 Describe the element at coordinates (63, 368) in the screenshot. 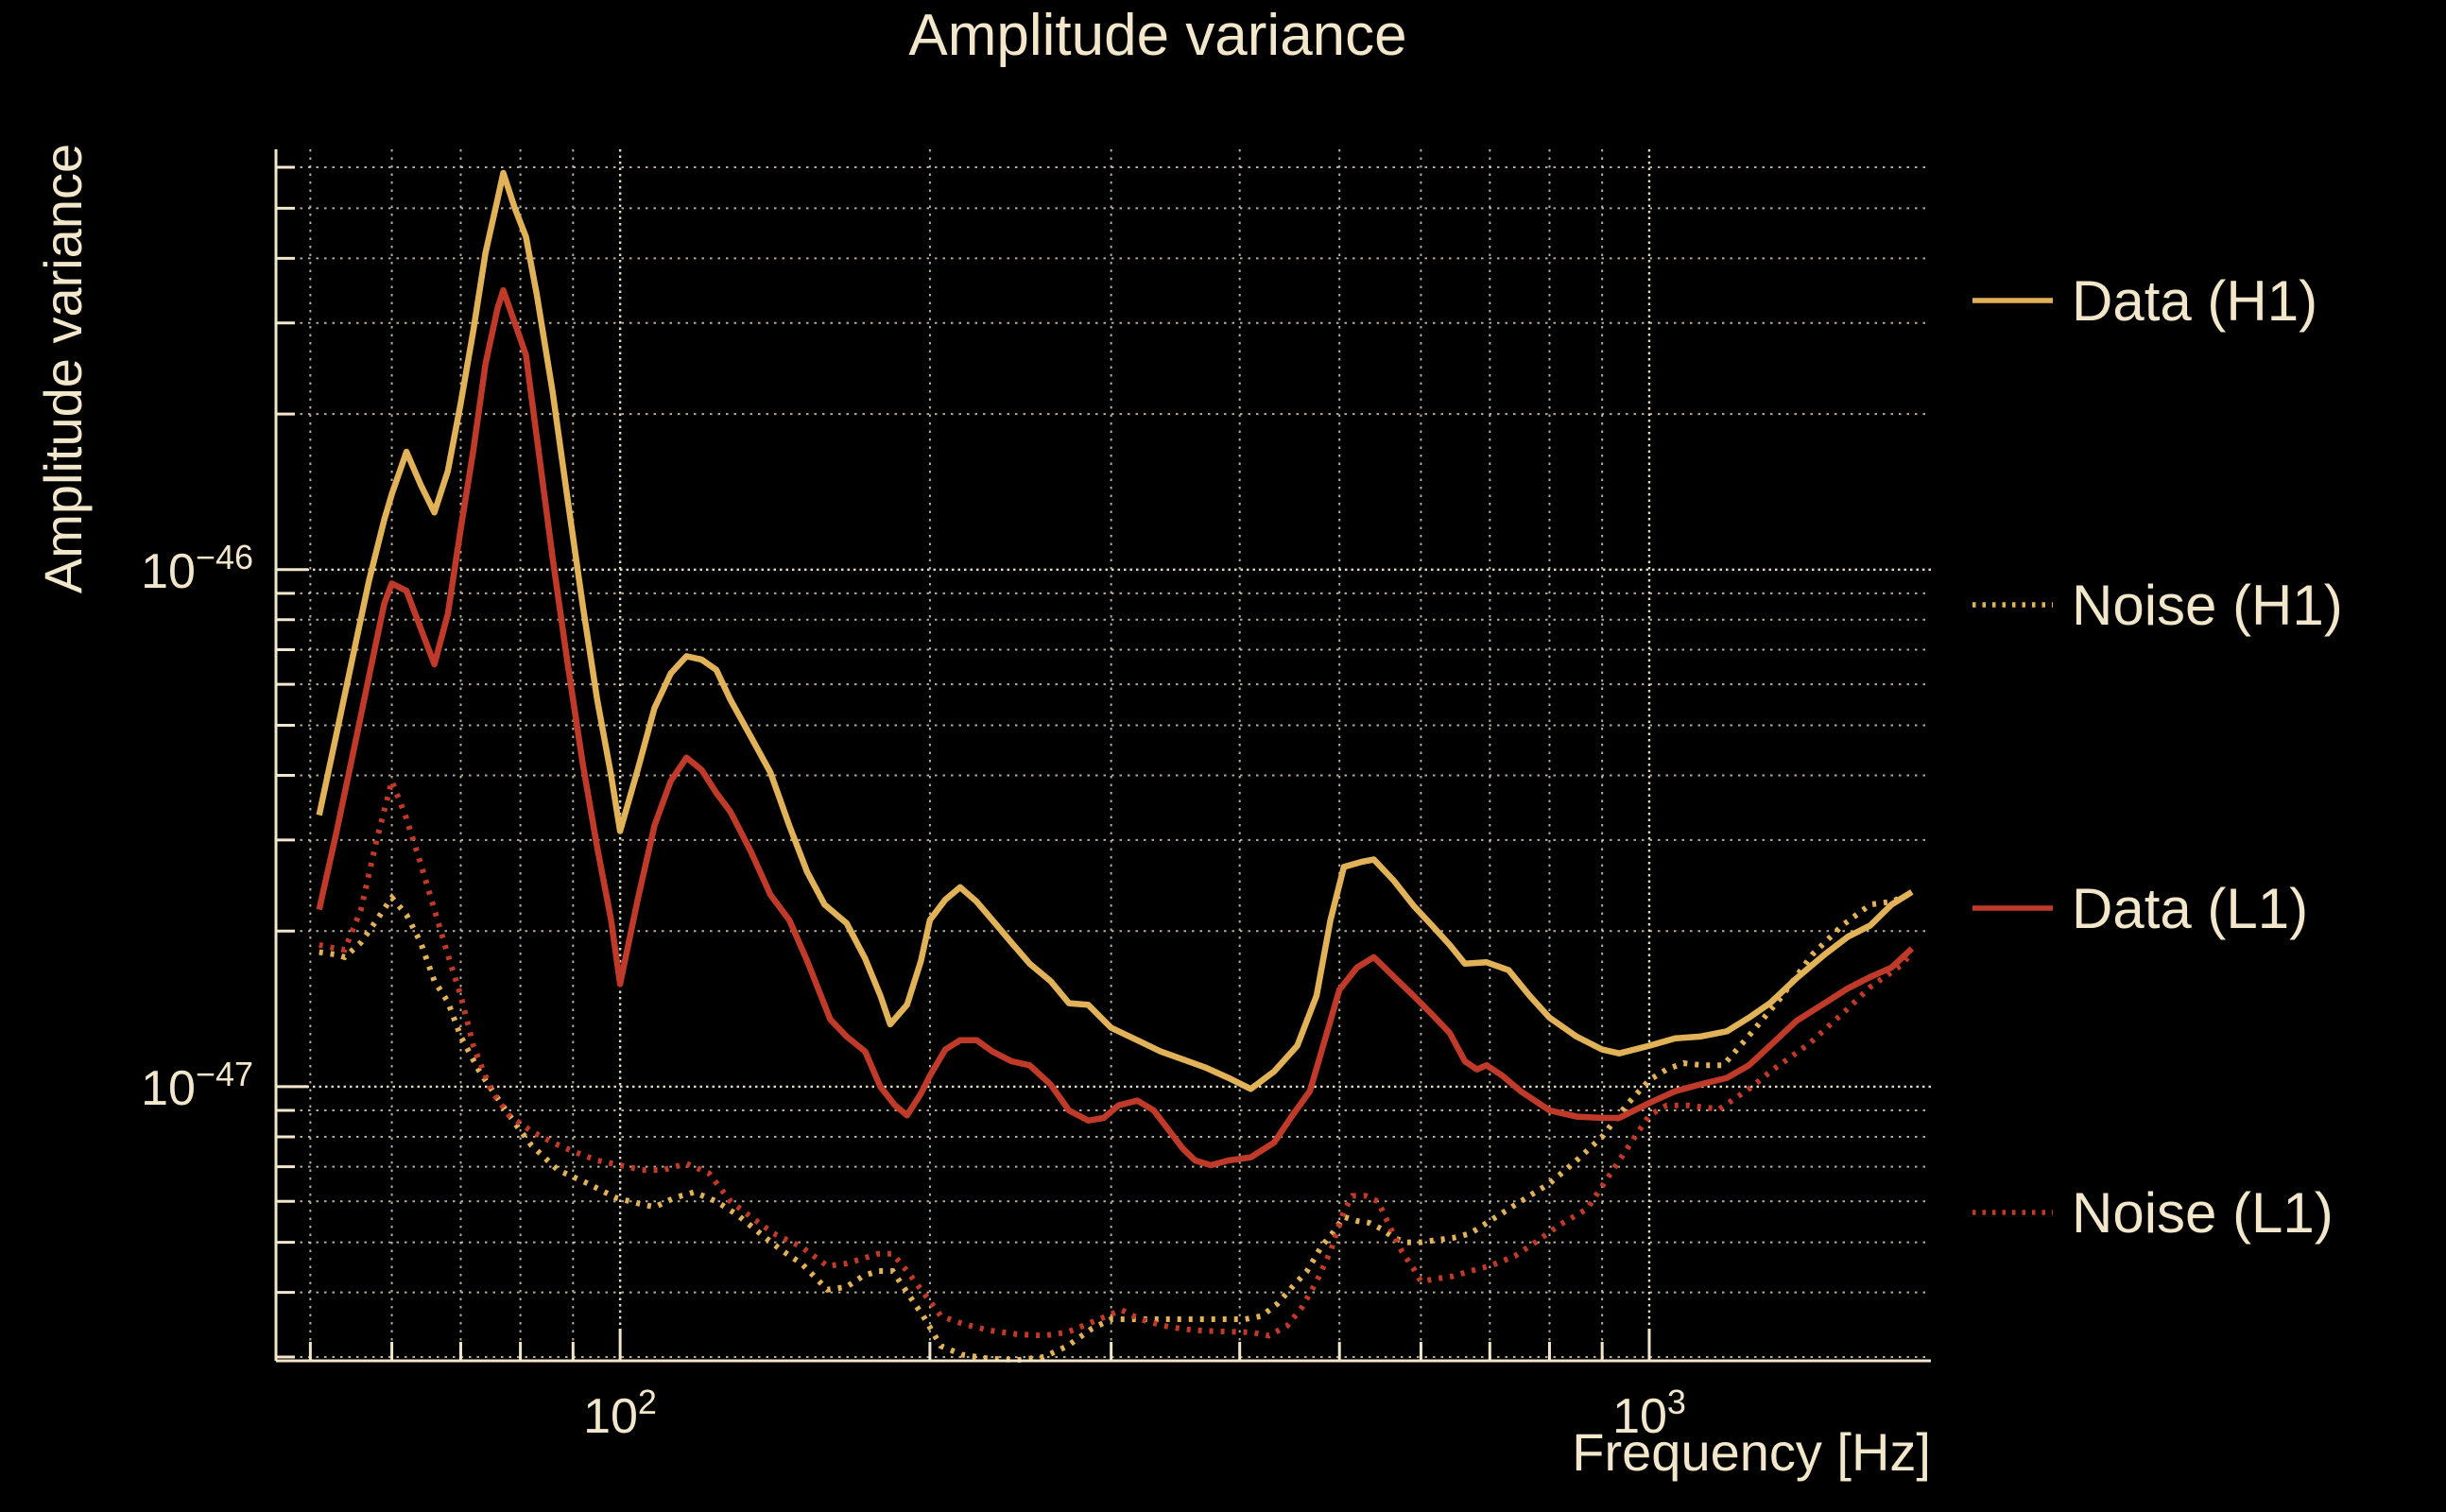

I see `y-axis-label: Amplitude variance` at that location.